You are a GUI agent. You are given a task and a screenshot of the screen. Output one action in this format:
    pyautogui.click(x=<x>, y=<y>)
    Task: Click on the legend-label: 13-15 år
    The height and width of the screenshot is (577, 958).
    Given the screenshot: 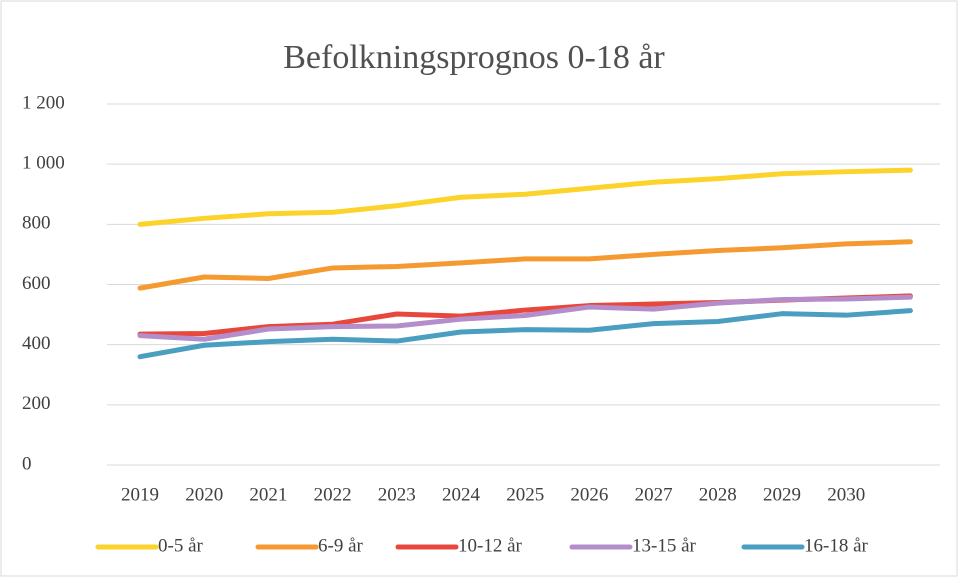 What is the action you would take?
    pyautogui.click(x=664, y=545)
    